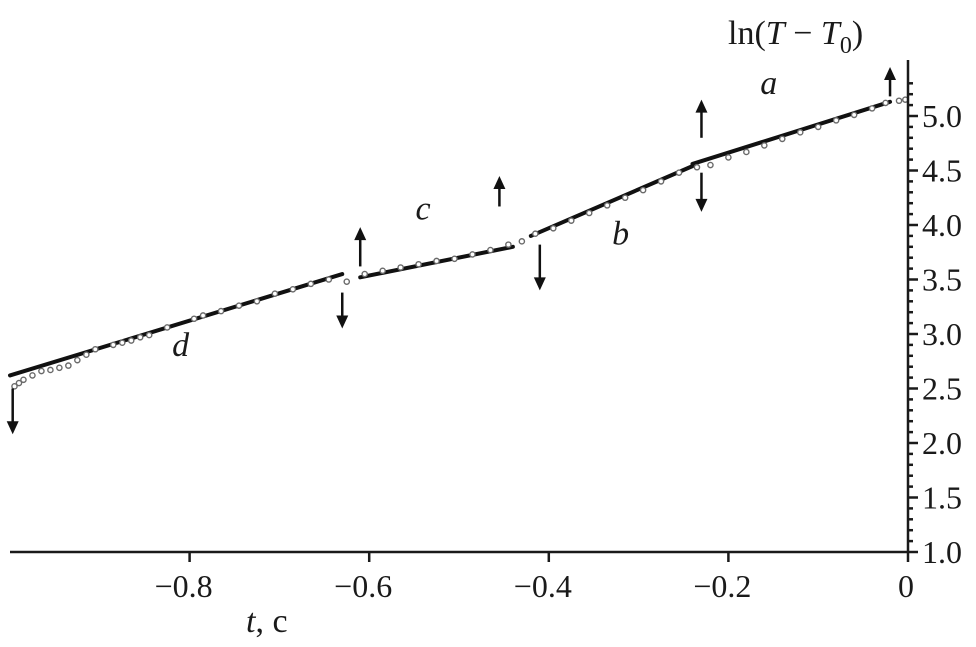  What do you see at coordinates (942, 171) in the screenshot?
I see `y-tick-label: 4.5` at bounding box center [942, 171].